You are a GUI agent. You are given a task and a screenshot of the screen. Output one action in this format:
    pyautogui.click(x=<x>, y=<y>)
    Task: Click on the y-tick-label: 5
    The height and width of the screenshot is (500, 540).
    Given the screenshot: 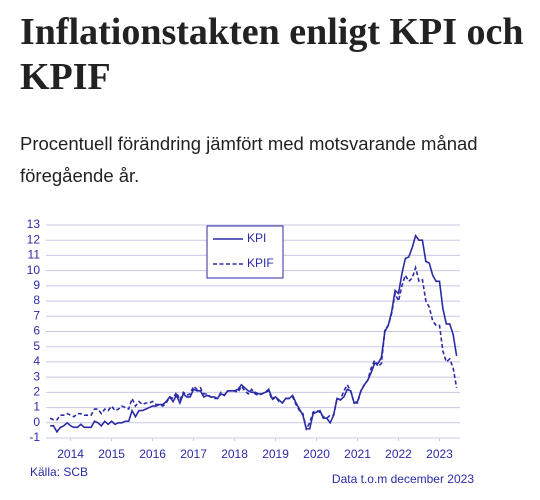 What is the action you would take?
    pyautogui.click(x=36, y=346)
    